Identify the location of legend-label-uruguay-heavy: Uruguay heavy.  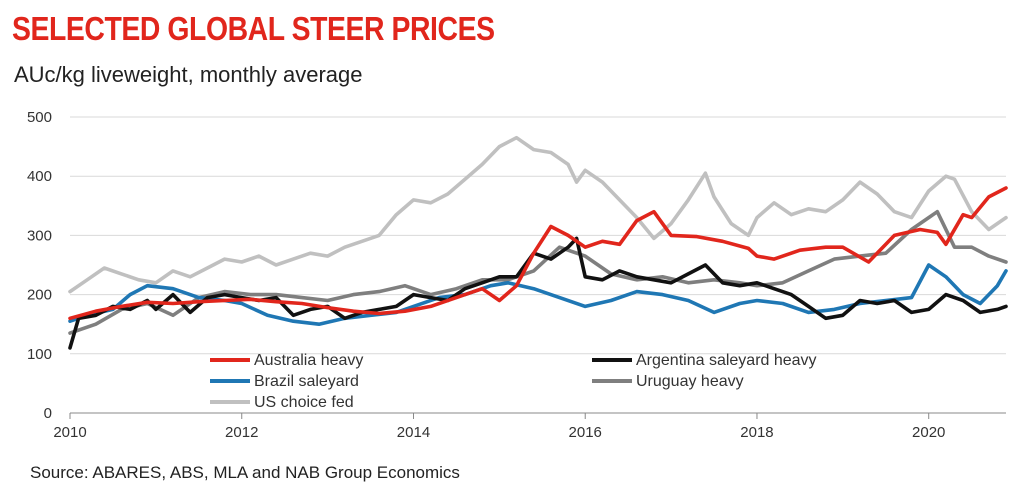
(690, 381).